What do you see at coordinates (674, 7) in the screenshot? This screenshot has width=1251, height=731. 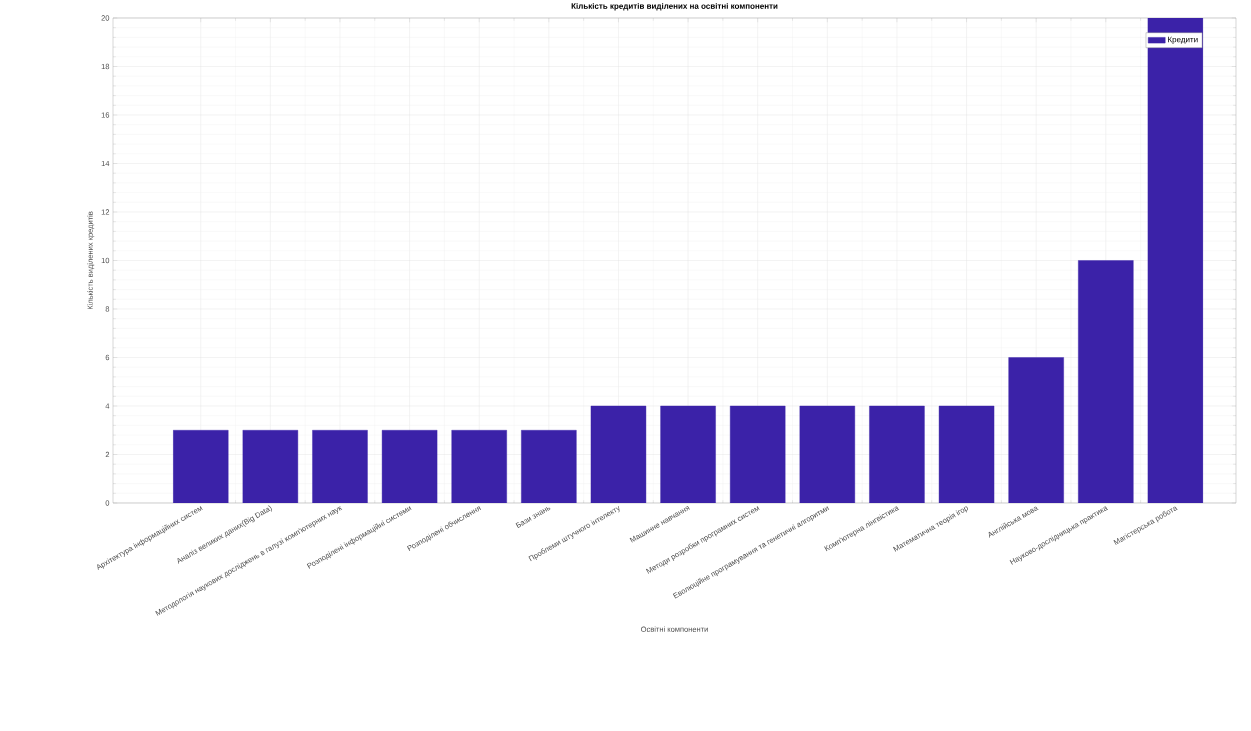 I see `chart-title: Кількість кредитів виділених на освітні компоненти` at bounding box center [674, 7].